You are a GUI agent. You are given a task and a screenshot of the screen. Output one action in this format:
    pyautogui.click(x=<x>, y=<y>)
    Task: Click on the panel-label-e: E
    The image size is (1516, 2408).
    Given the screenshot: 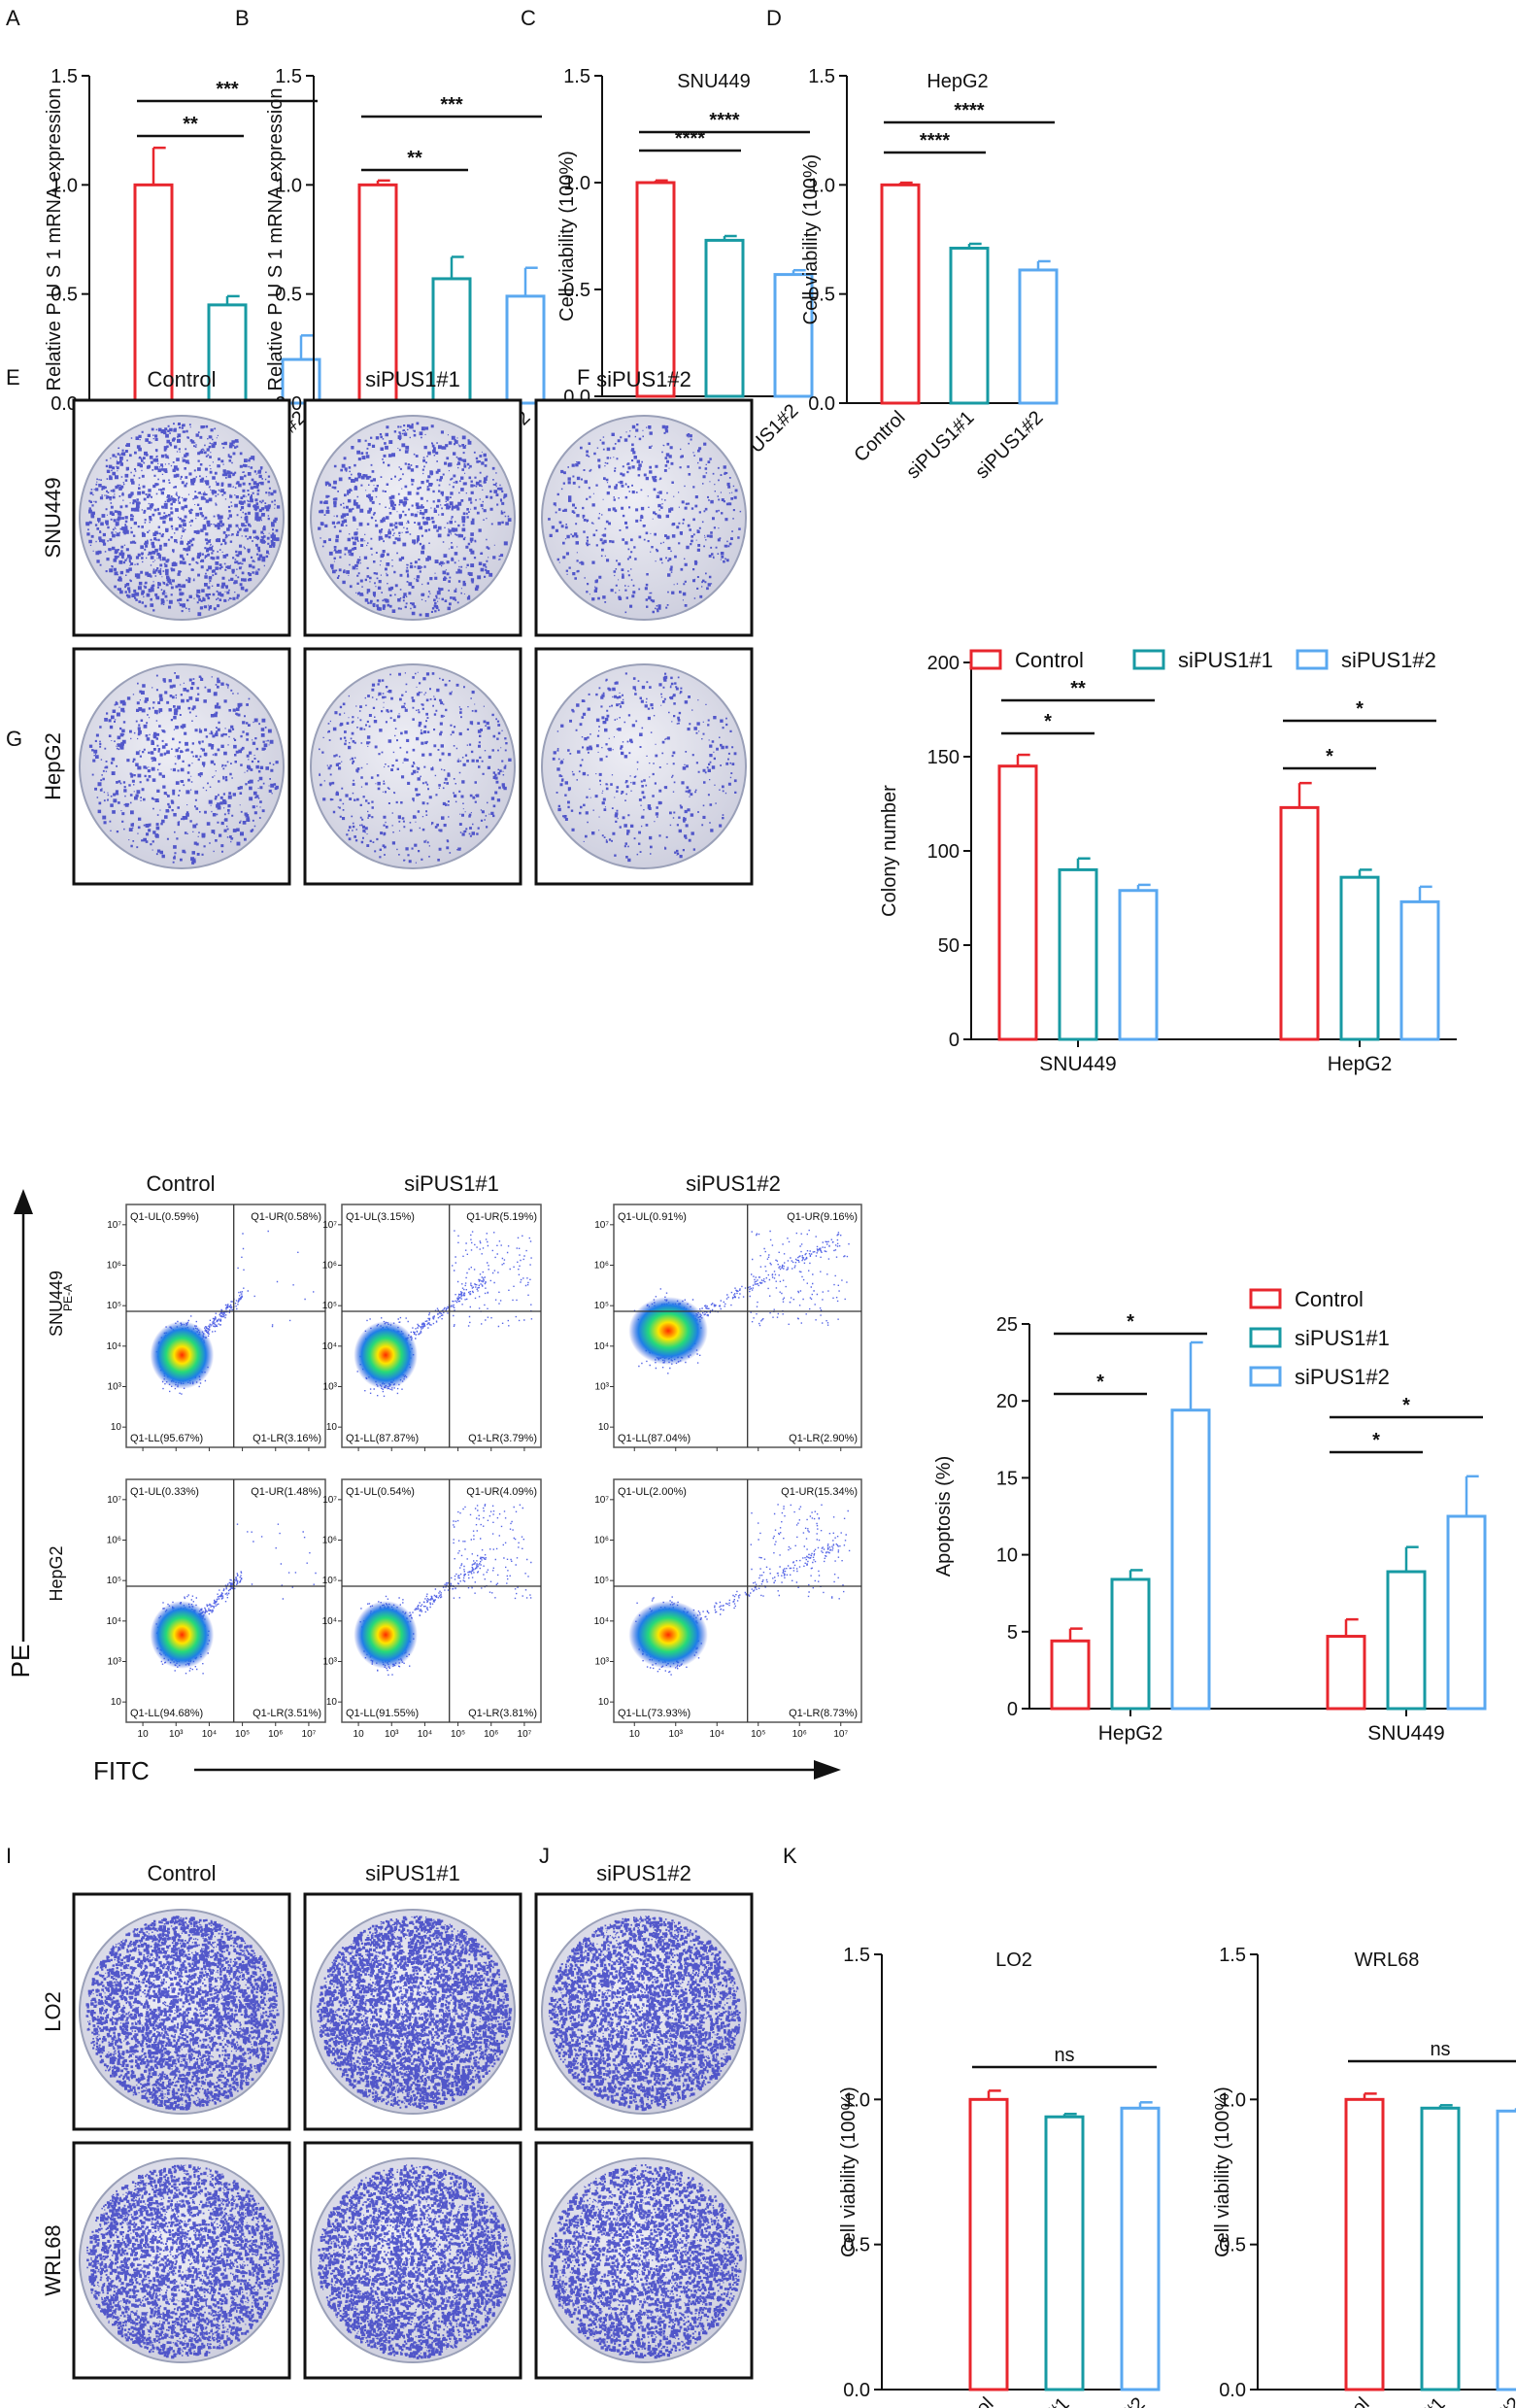 What is the action you would take?
    pyautogui.click(x=13, y=377)
    